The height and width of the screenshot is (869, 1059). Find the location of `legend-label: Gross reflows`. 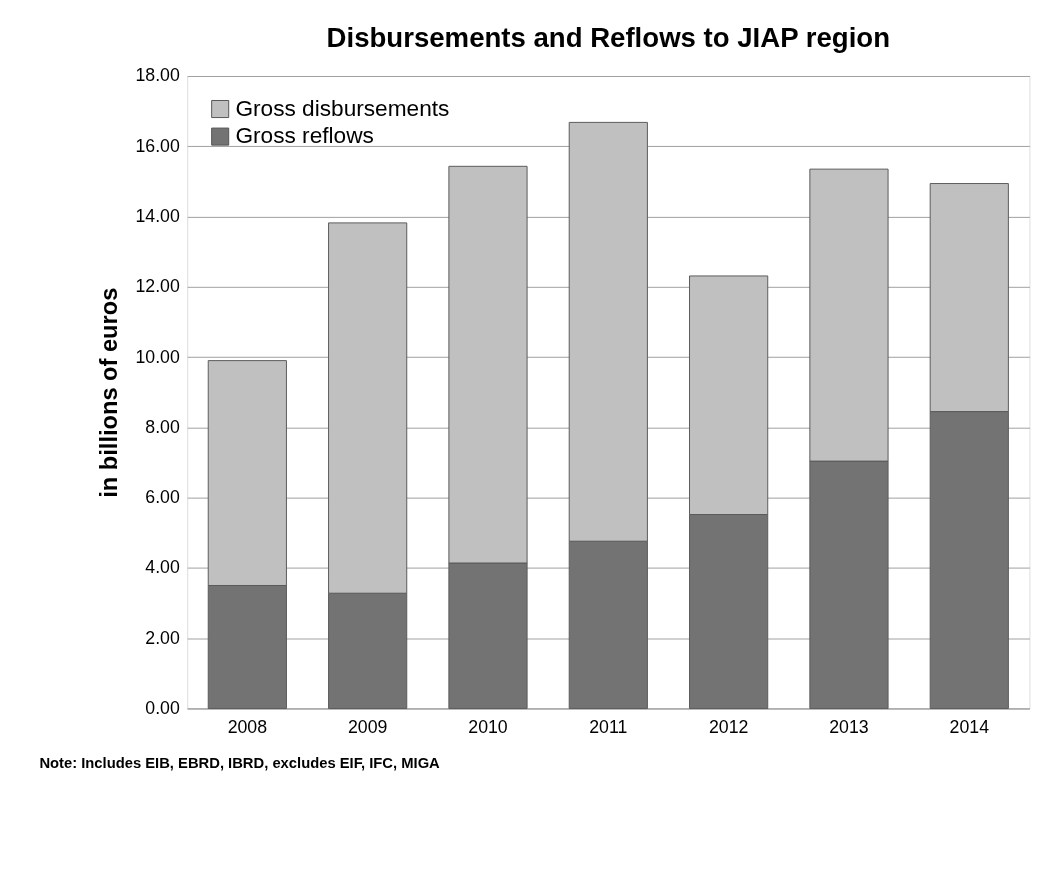

legend-label: Gross reflows is located at coordinates (304, 135).